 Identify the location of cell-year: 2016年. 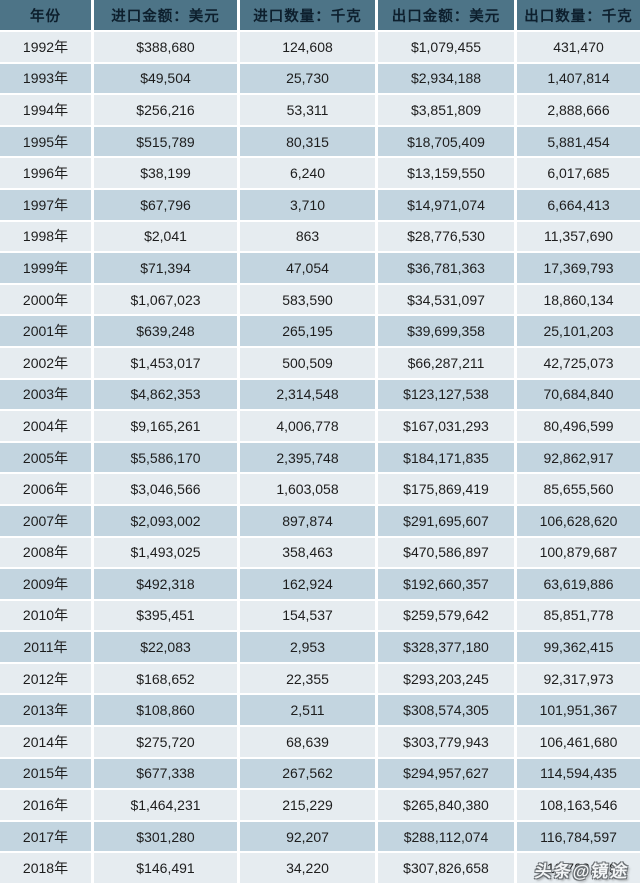
(47, 806).